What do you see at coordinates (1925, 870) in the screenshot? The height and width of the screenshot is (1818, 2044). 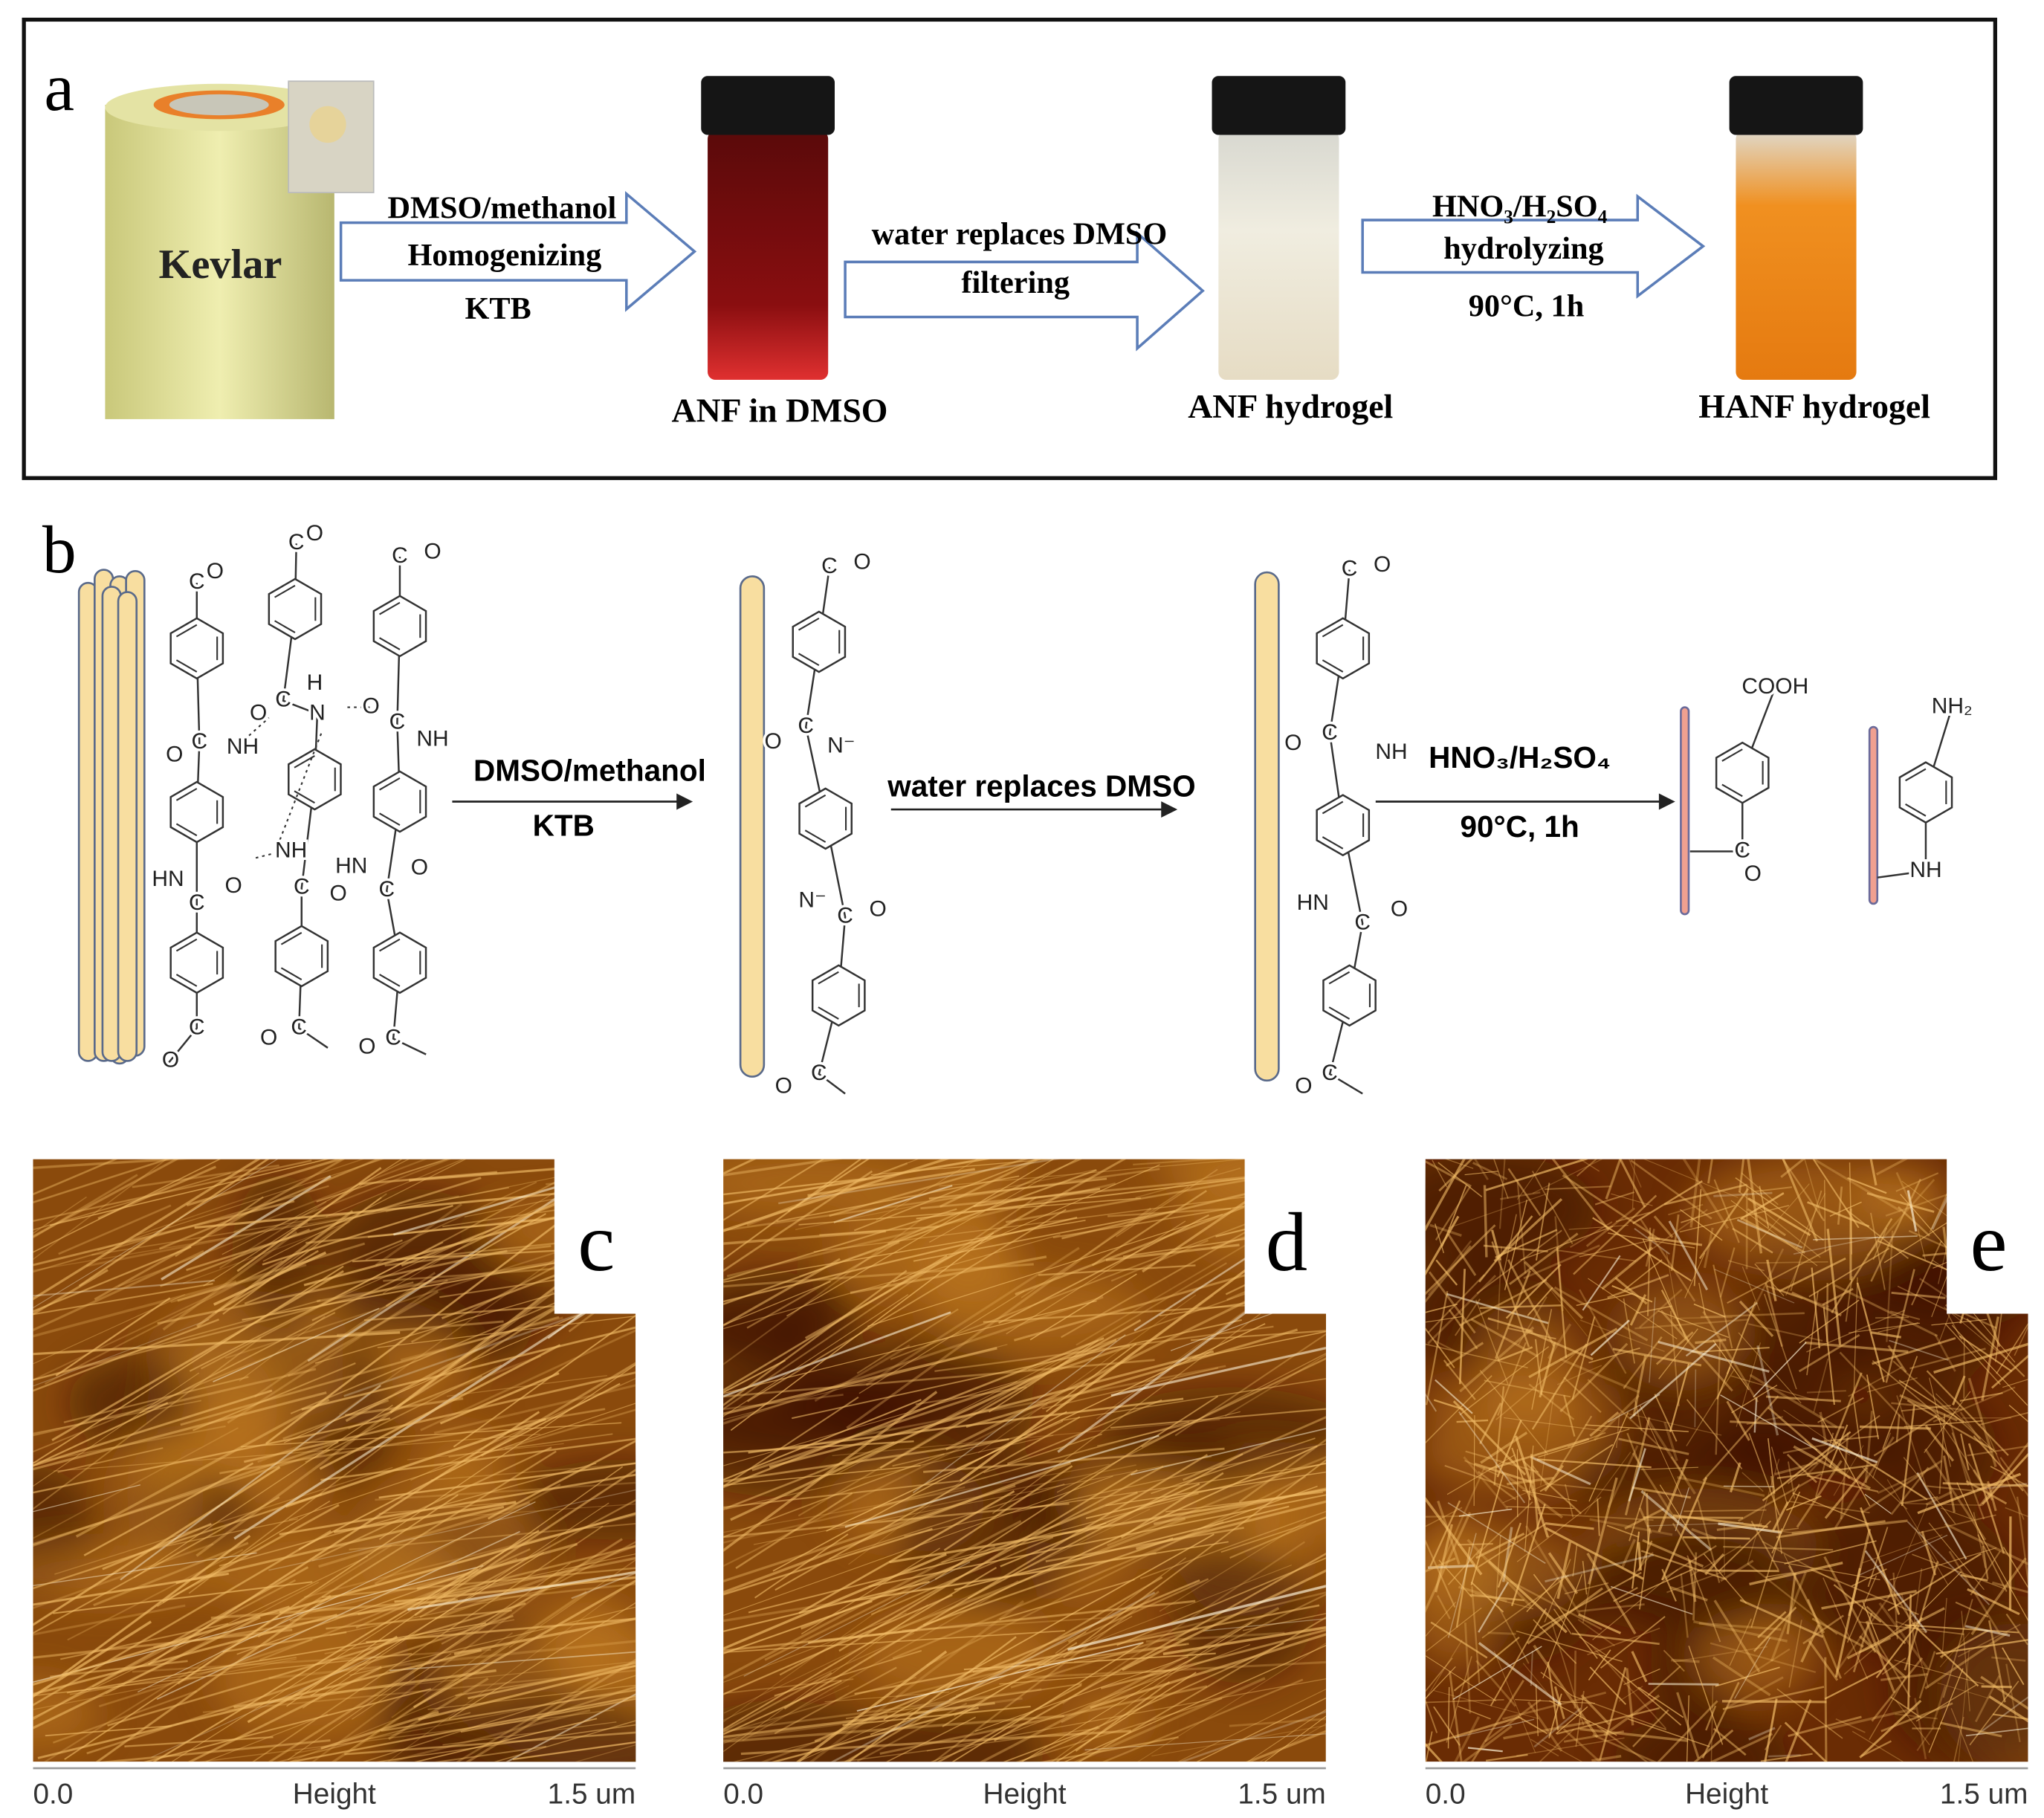 I see `chem-label: NH` at bounding box center [1925, 870].